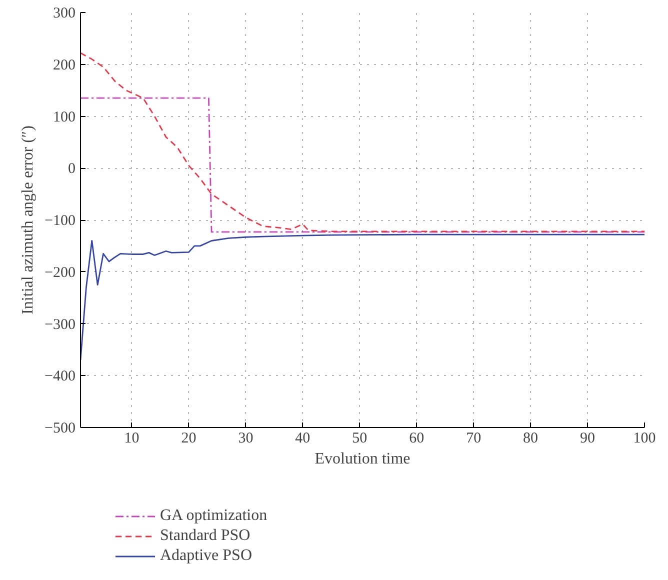  What do you see at coordinates (132, 438) in the screenshot?
I see `x-tick-label: 10` at bounding box center [132, 438].